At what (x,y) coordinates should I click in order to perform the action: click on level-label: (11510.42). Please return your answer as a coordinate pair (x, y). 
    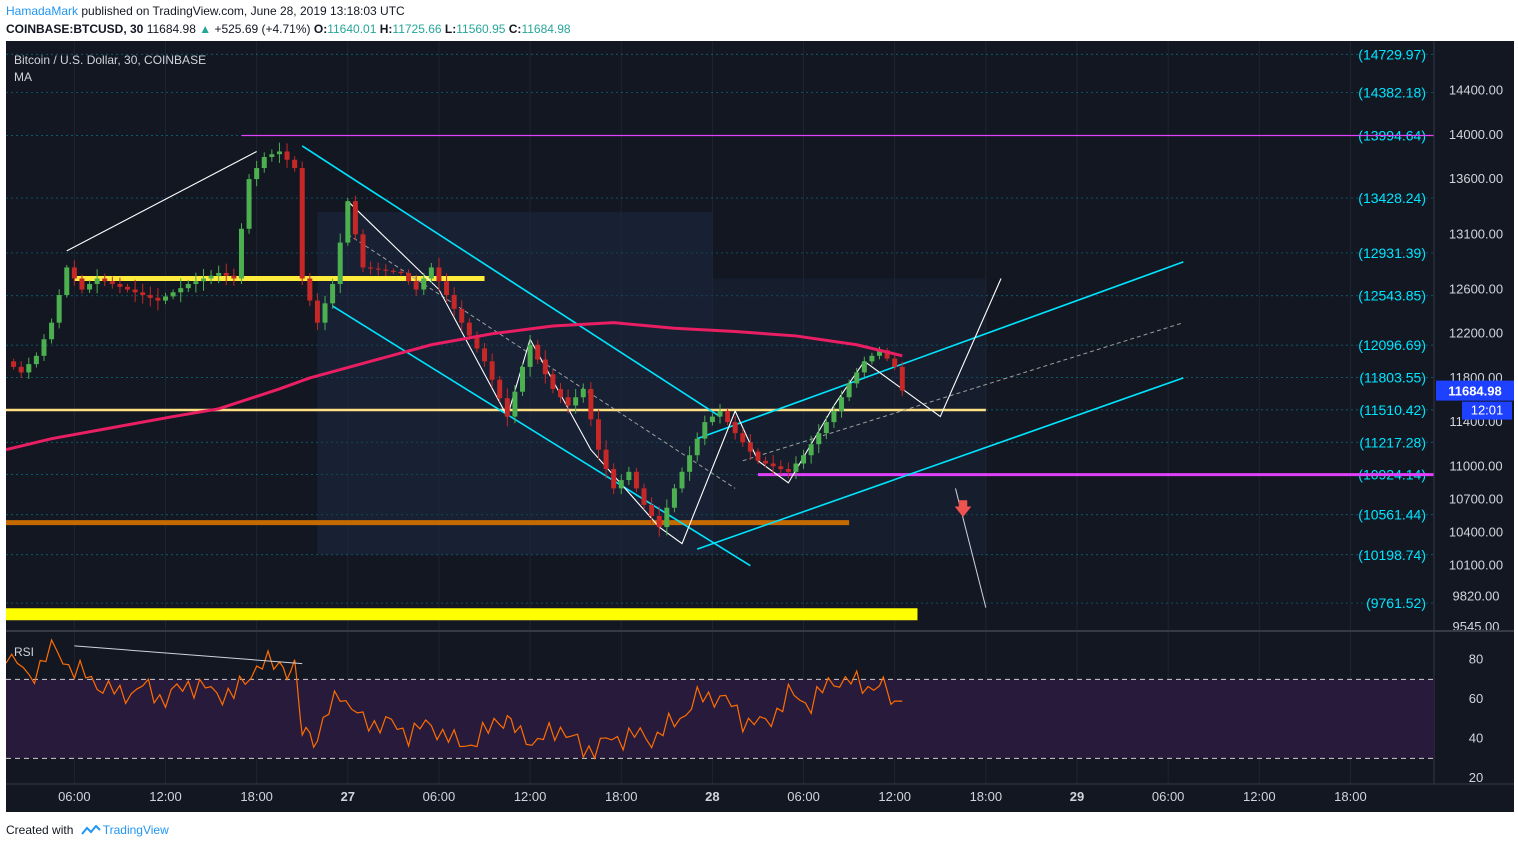
    Looking at the image, I should click on (1392, 410).